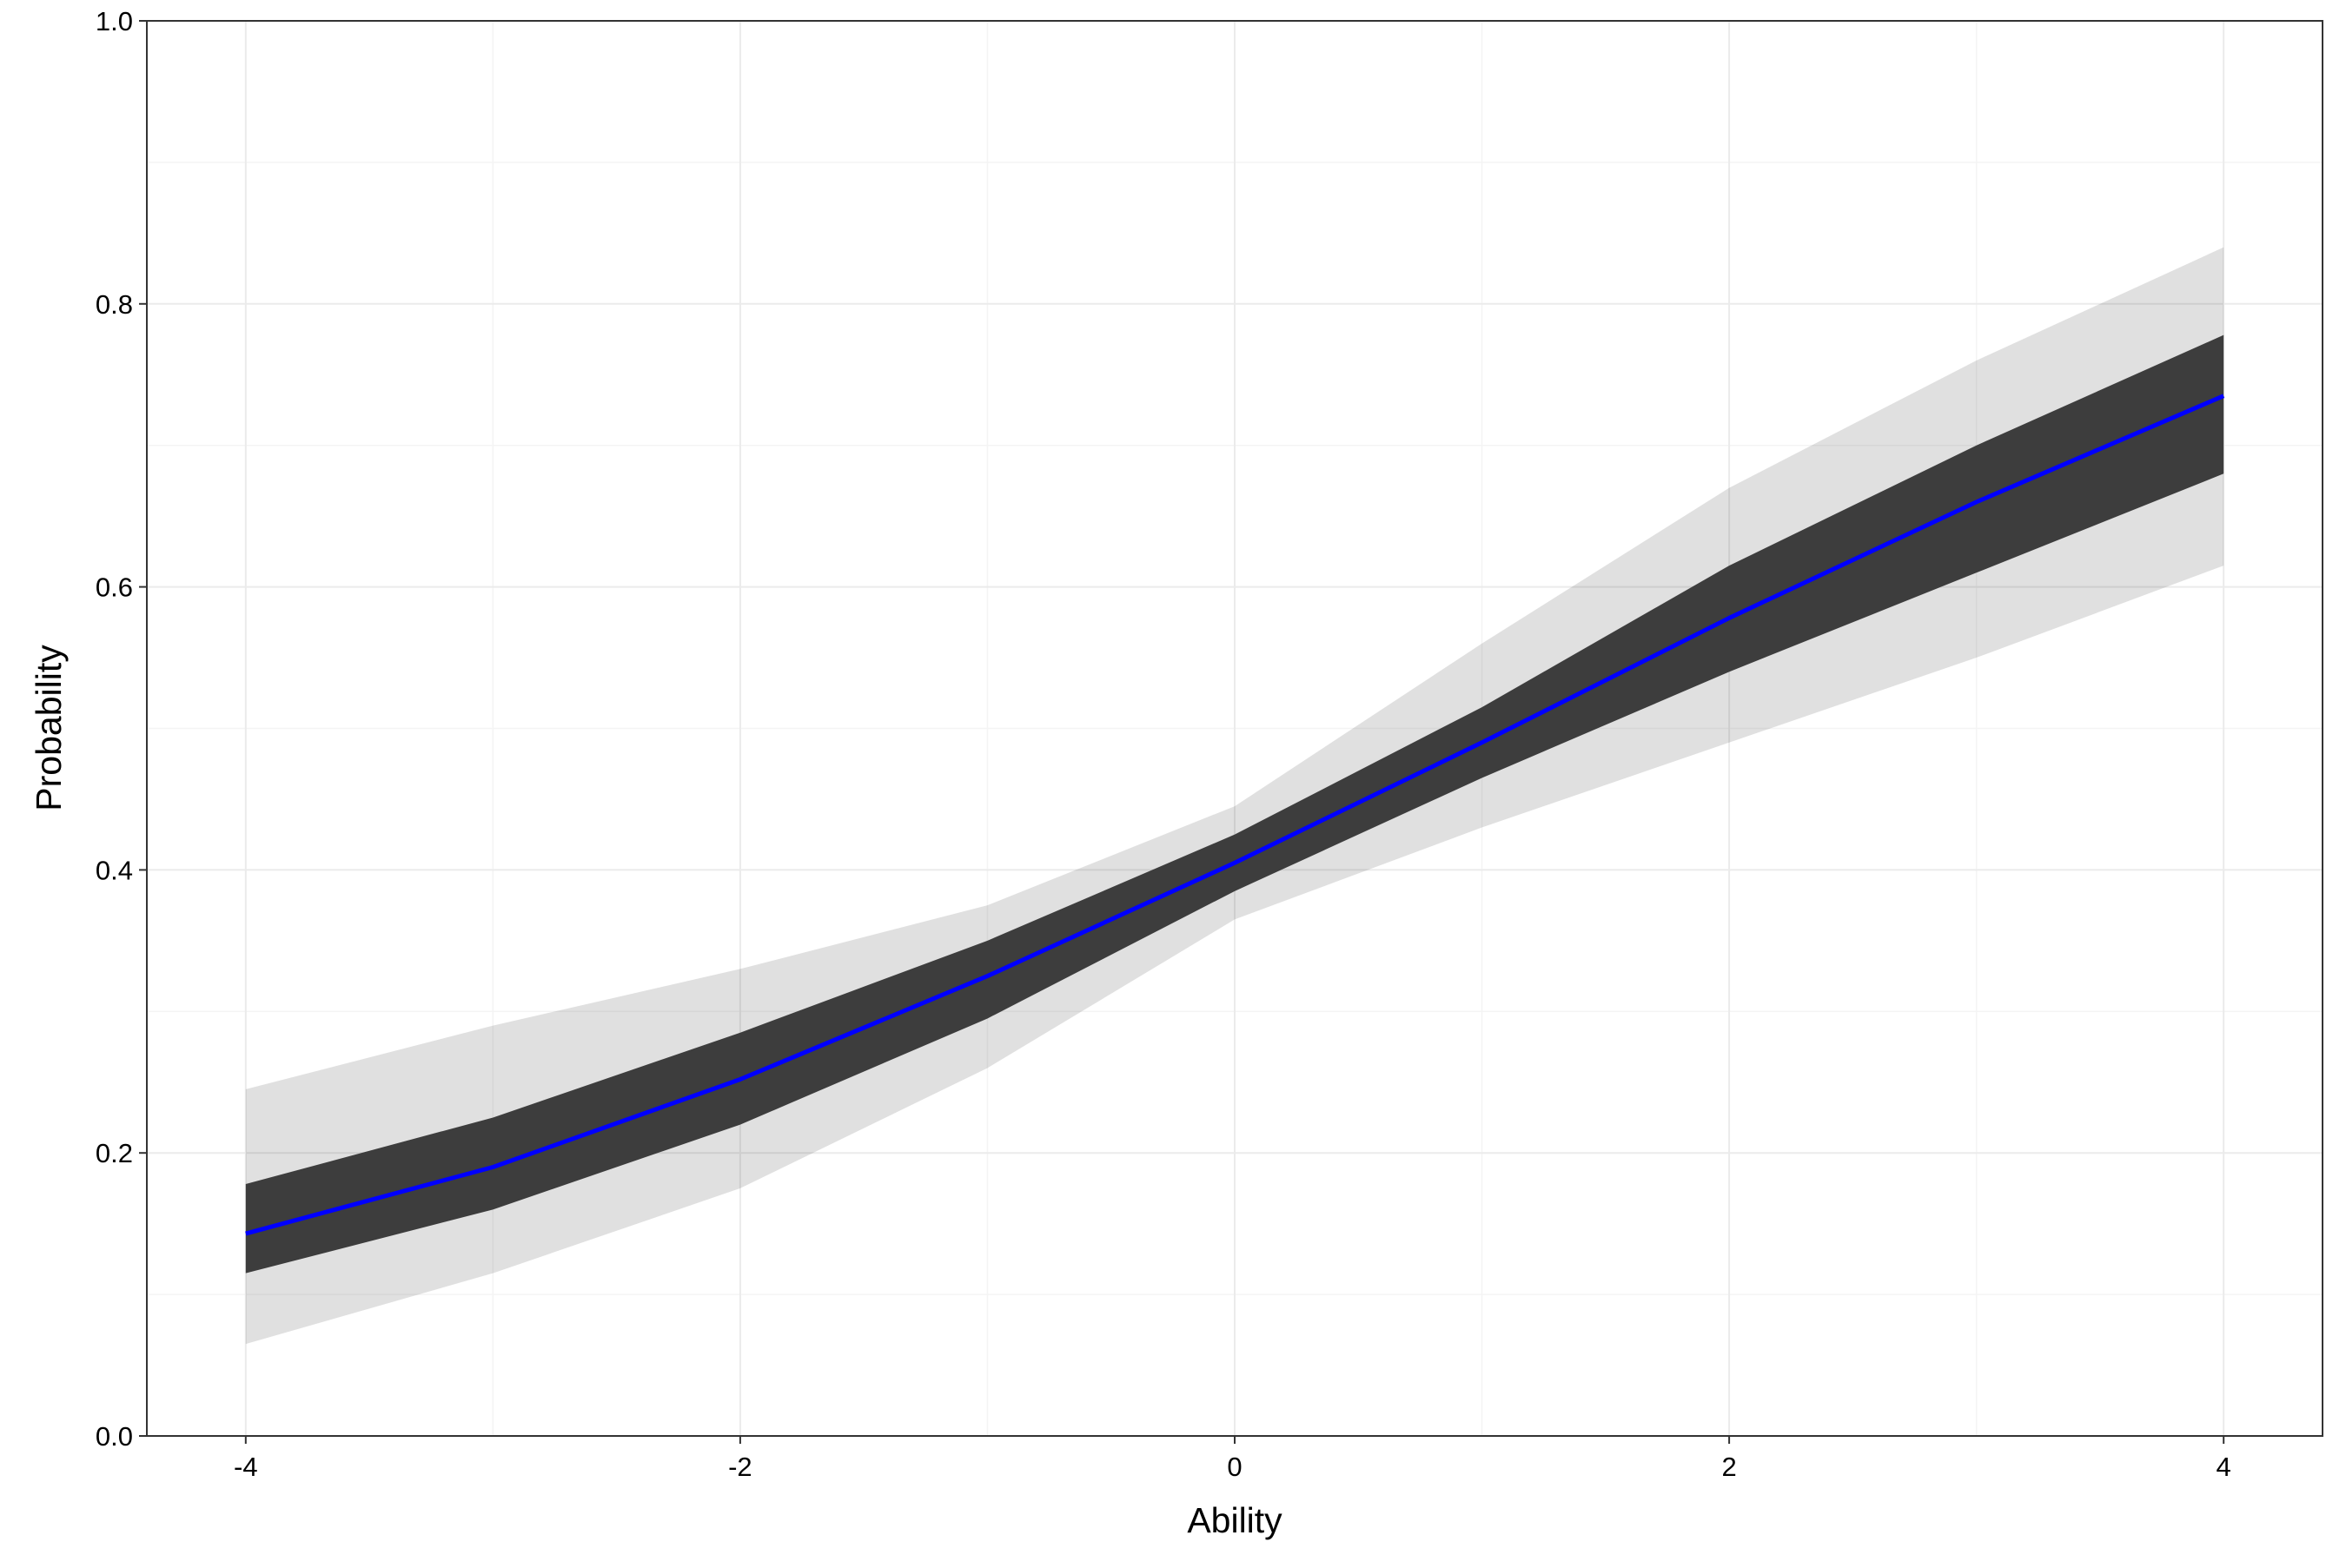  Describe the element at coordinates (114, 21) in the screenshot. I see `y-tick-label: 1.0` at that location.